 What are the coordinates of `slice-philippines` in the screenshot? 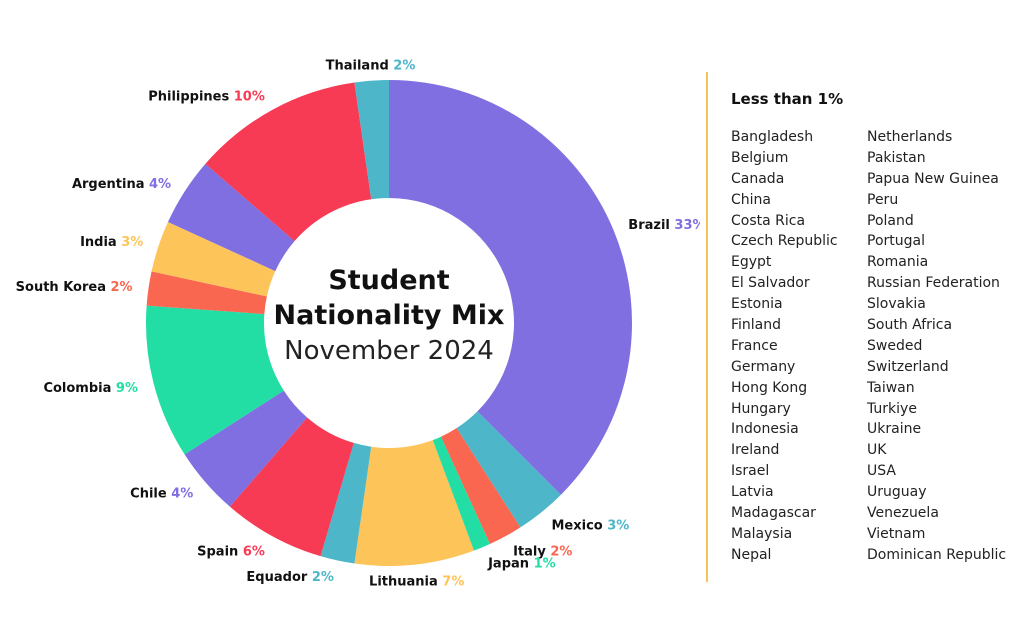 It's located at (288, 162).